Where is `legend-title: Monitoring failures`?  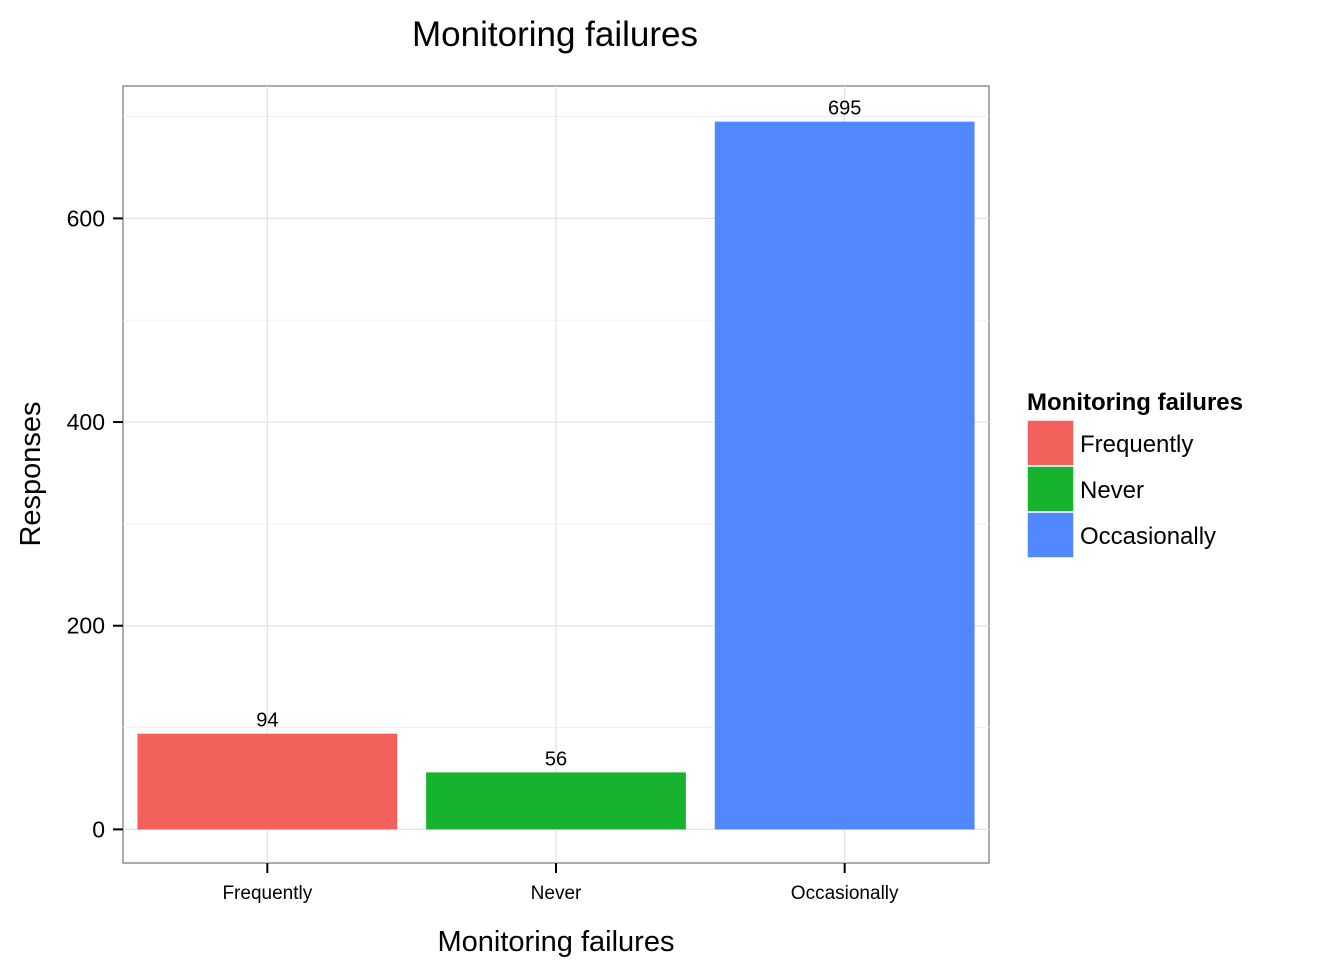 legend-title: Monitoring failures is located at coordinates (1135, 402).